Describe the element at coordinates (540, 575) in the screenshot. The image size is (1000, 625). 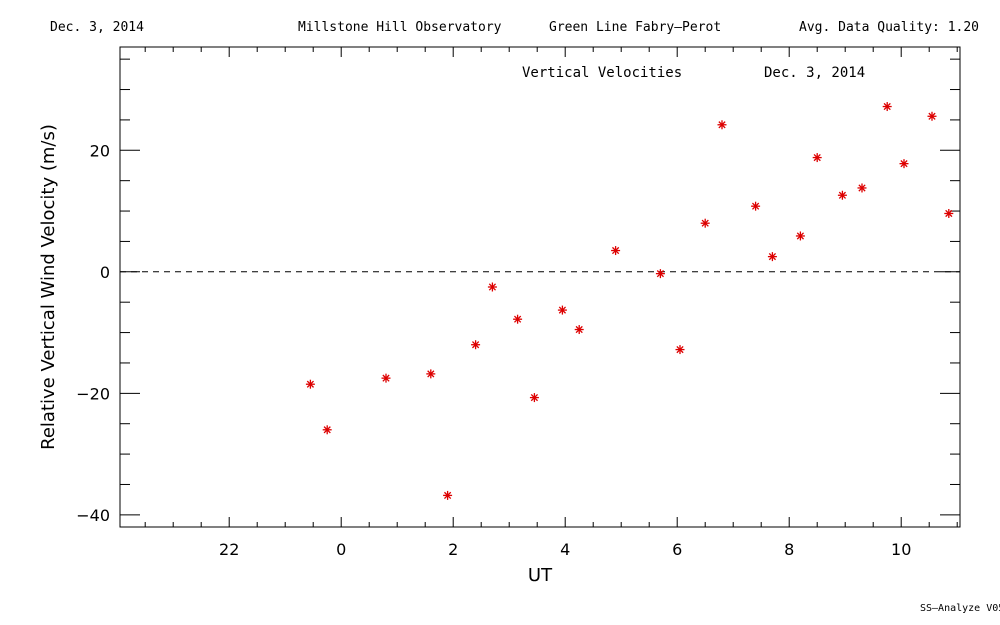
I see `x-axis-label: UT` at that location.